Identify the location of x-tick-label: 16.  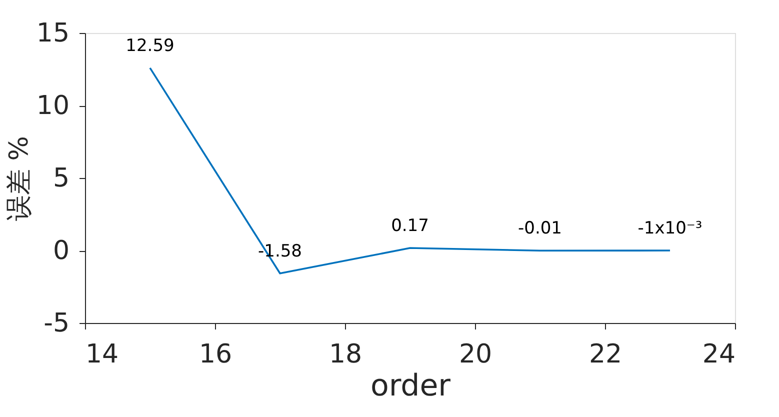
(215, 355).